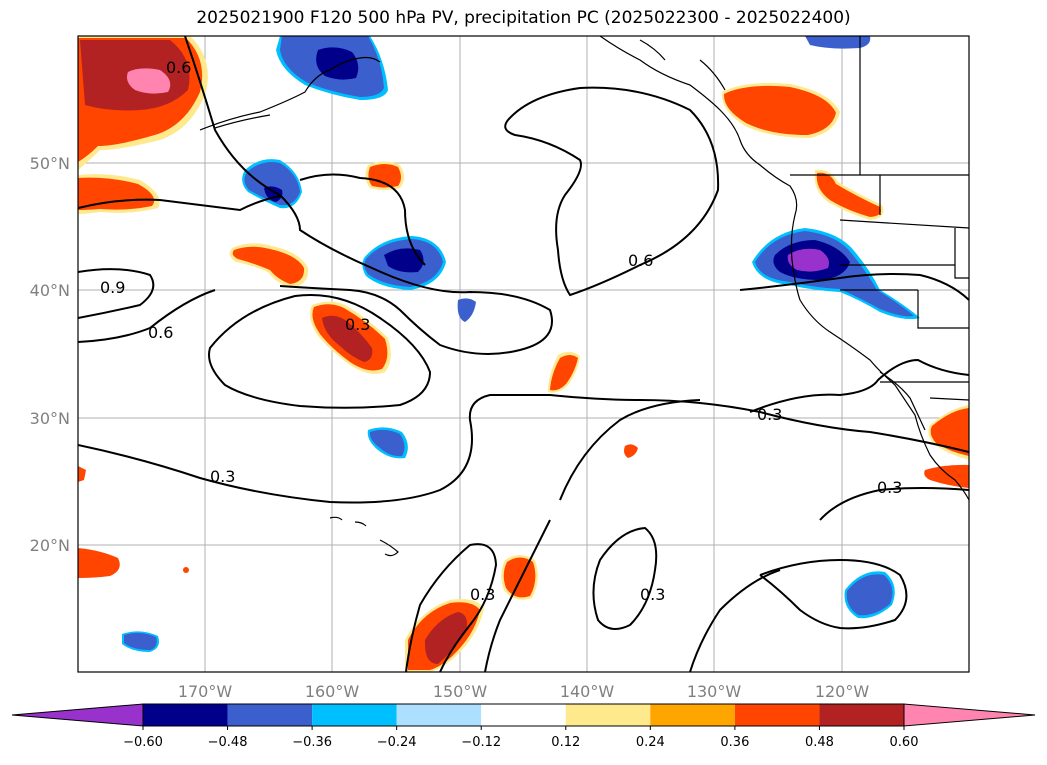 This screenshot has height=765, width=1047. I want to click on colorbar-extend-low, so click(77, 715).